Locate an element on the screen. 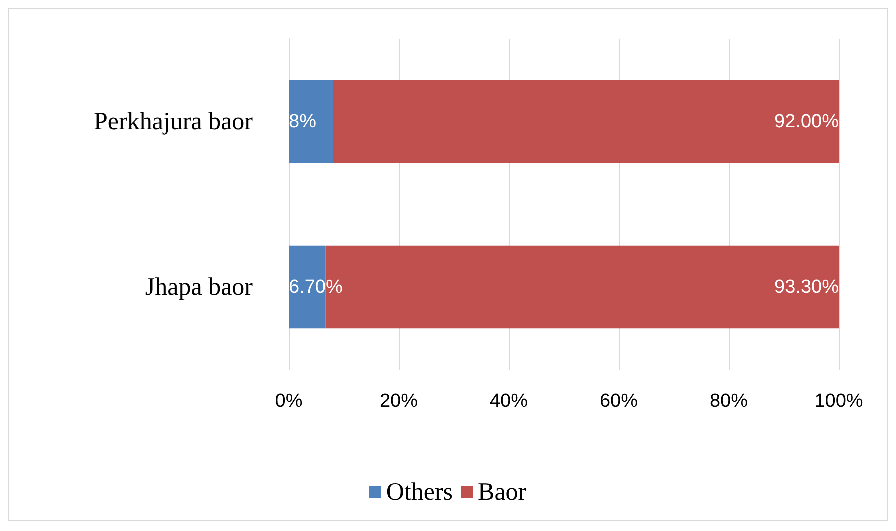 The image size is (896, 531). data-label: 8% is located at coordinates (303, 121).